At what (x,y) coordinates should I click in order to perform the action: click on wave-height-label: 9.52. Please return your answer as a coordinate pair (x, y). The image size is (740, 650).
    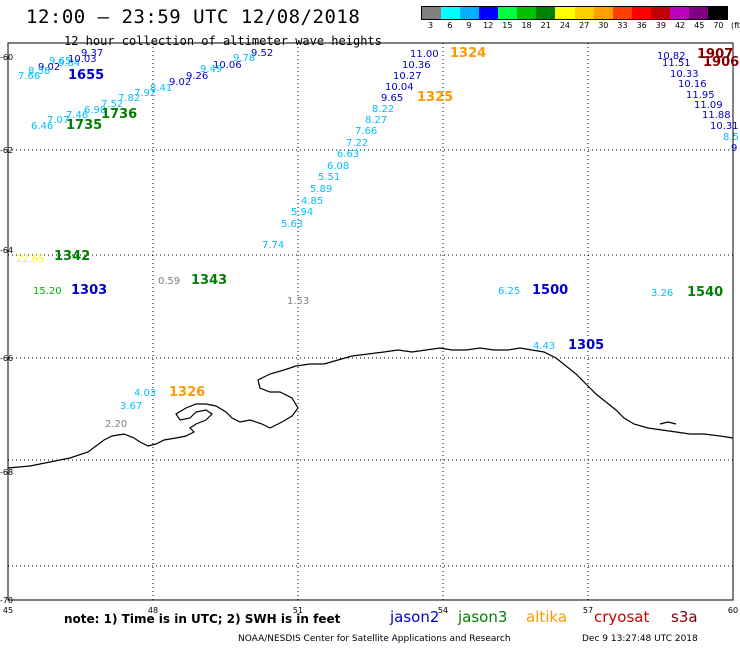
    Looking at the image, I should click on (262, 53).